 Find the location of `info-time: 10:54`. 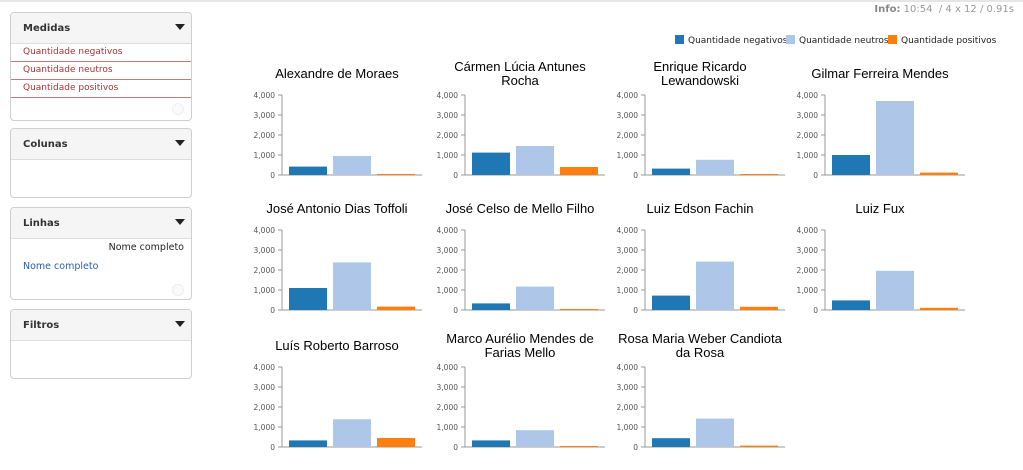

info-time: 10:54 is located at coordinates (918, 9).